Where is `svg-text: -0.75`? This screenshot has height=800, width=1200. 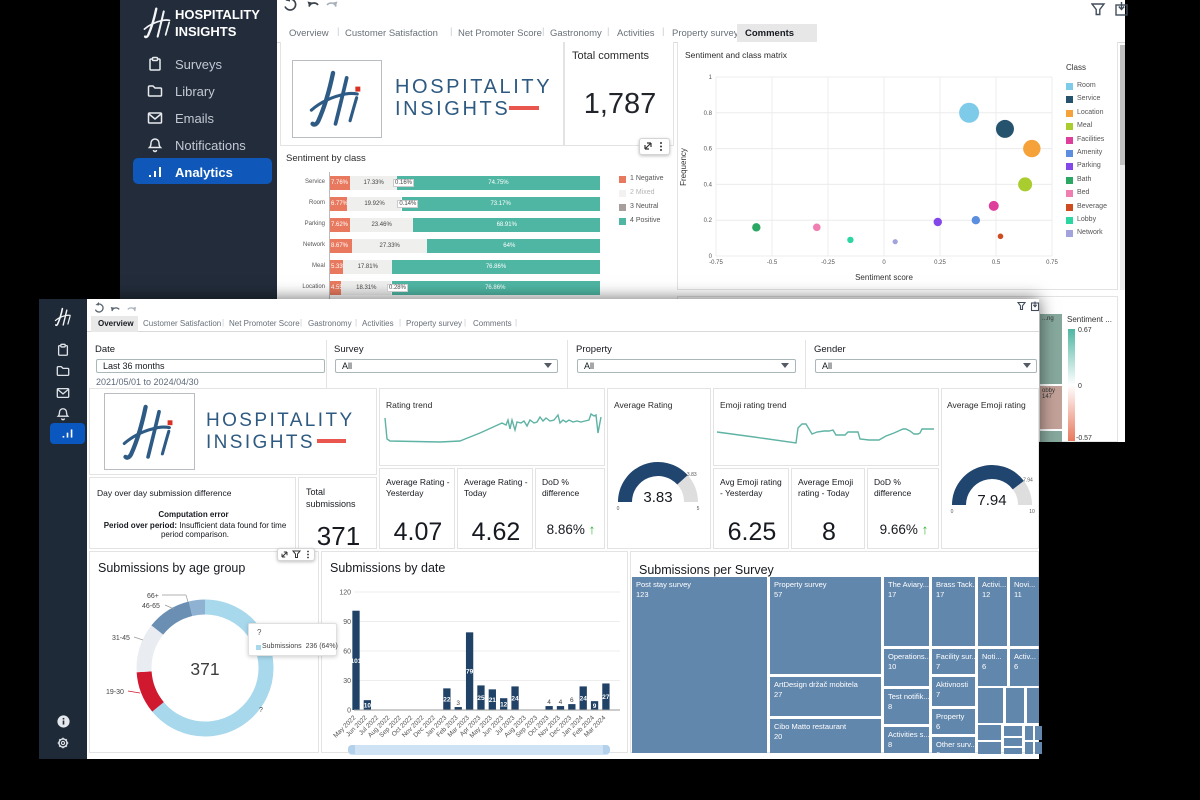 svg-text: -0.75 is located at coordinates (716, 263).